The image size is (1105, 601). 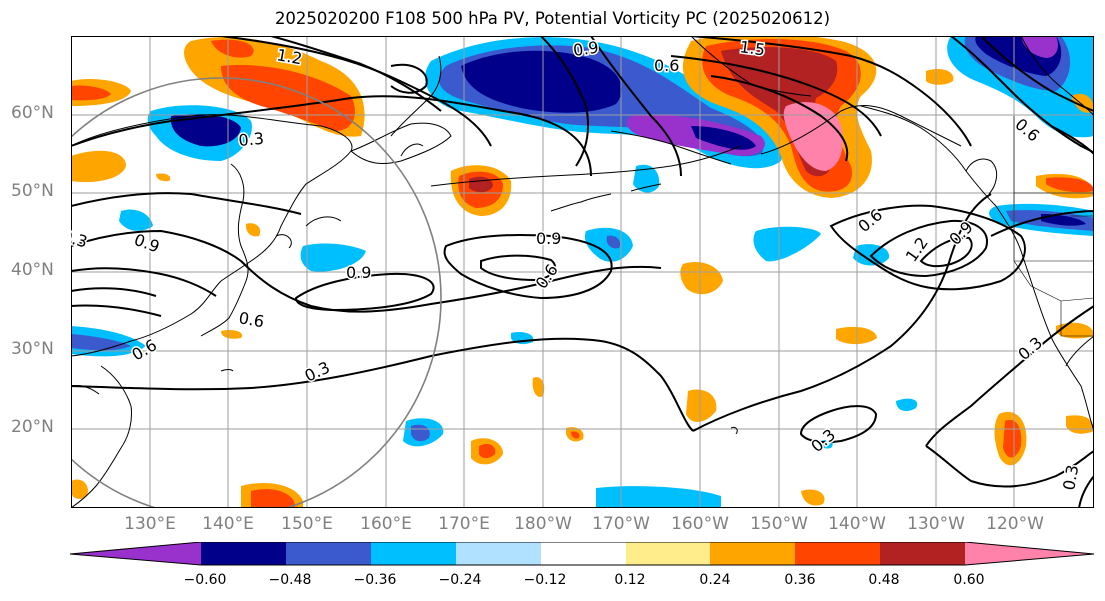 I want to click on lat-label: 30°N, so click(x=32, y=349).